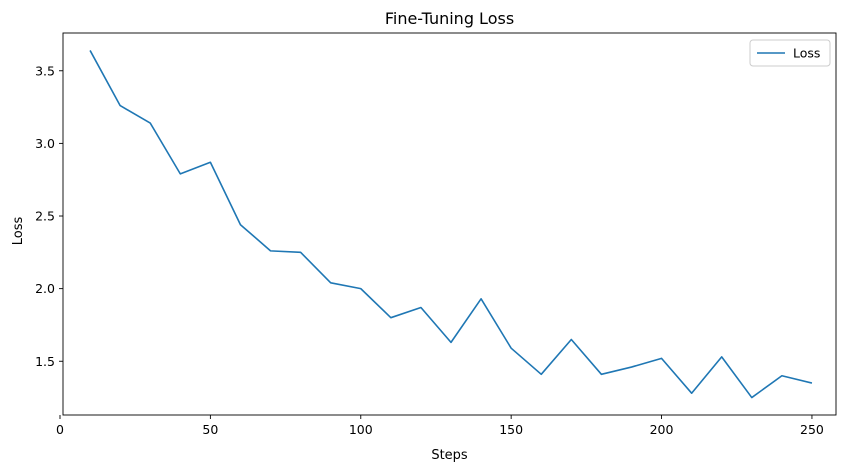  I want to click on y-tick-label: 3.5, so click(45, 70).